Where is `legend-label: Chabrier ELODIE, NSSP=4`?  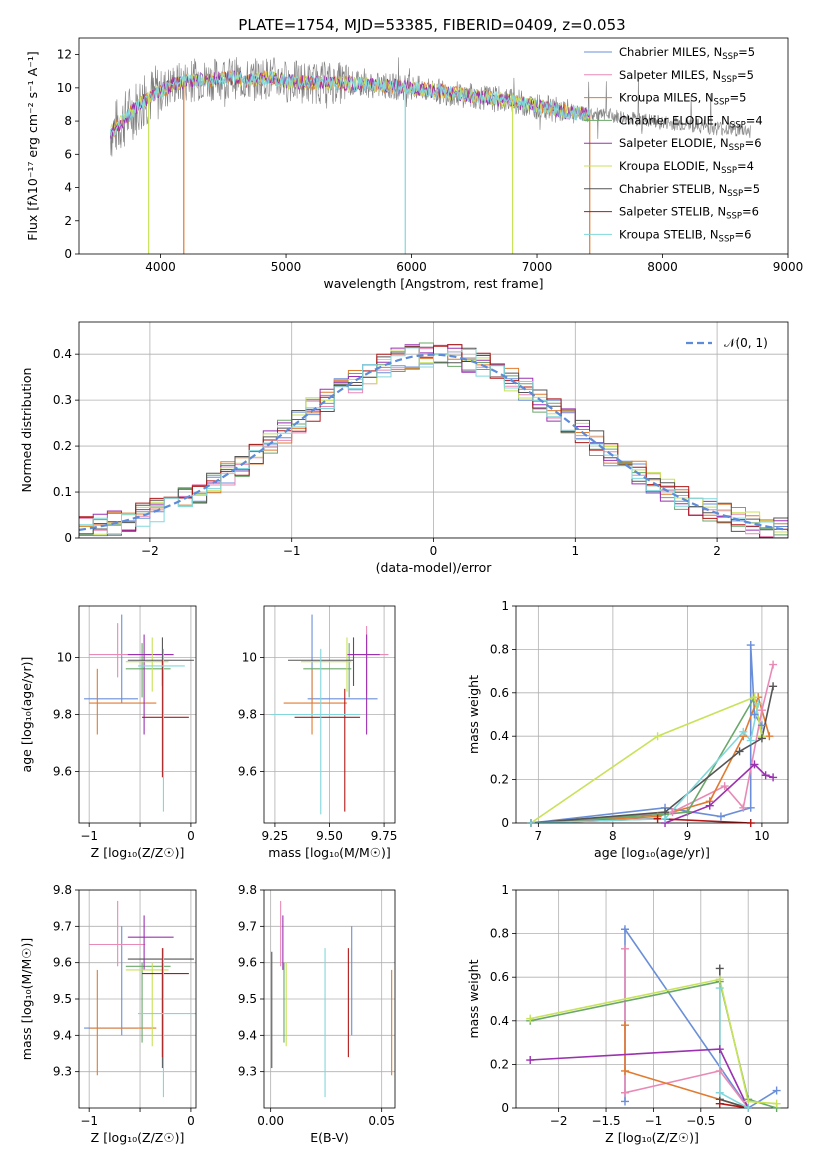
legend-label: Chabrier ELODIE, NSSP=4 is located at coordinates (691, 121).